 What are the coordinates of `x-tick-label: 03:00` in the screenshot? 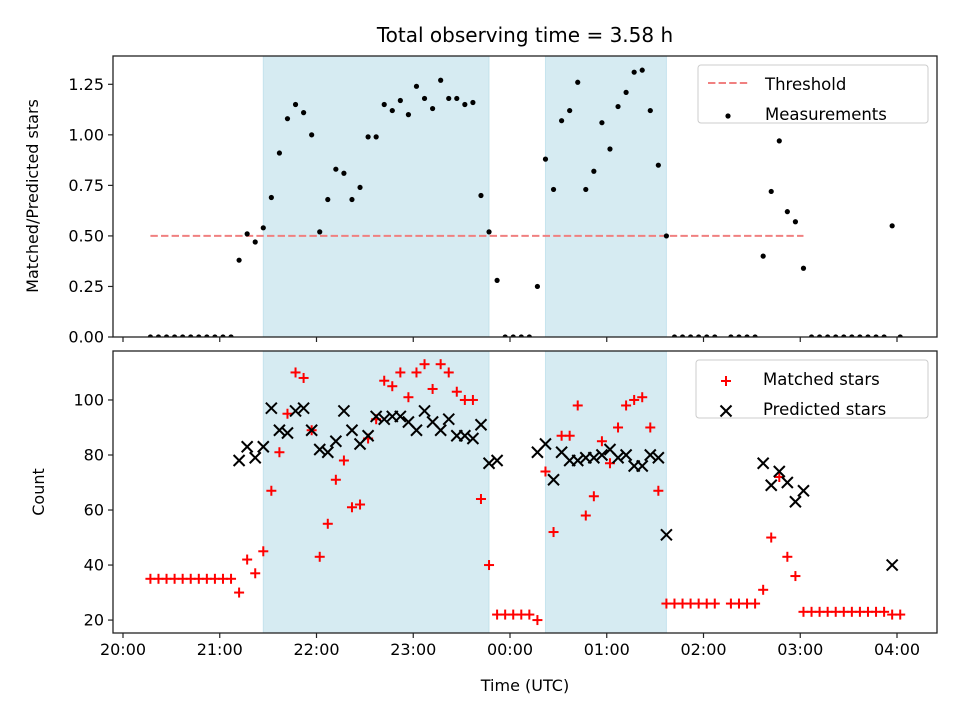 It's located at (800, 649).